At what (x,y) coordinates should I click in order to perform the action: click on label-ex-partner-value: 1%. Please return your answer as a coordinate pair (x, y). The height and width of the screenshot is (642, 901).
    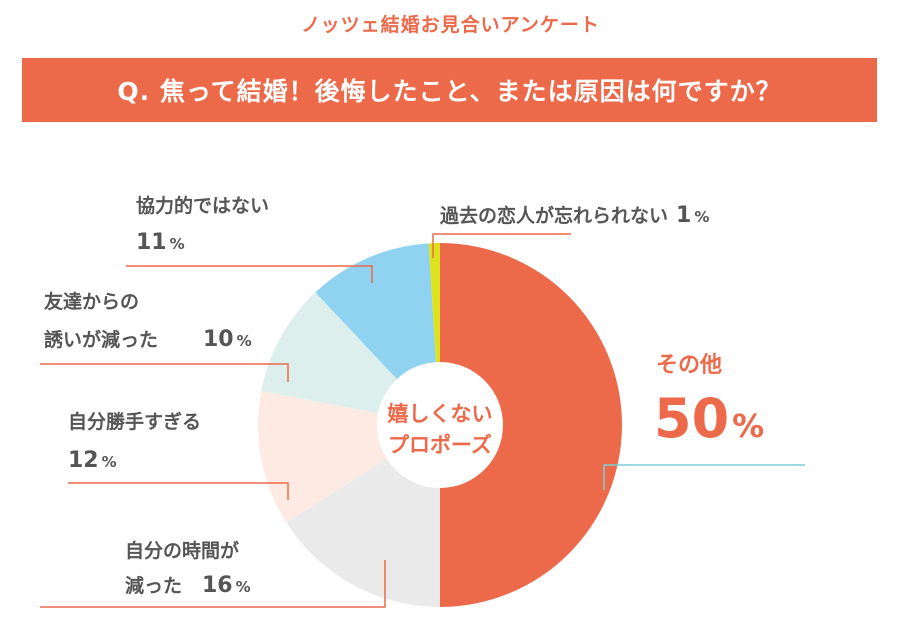
    Looking at the image, I should click on (692, 215).